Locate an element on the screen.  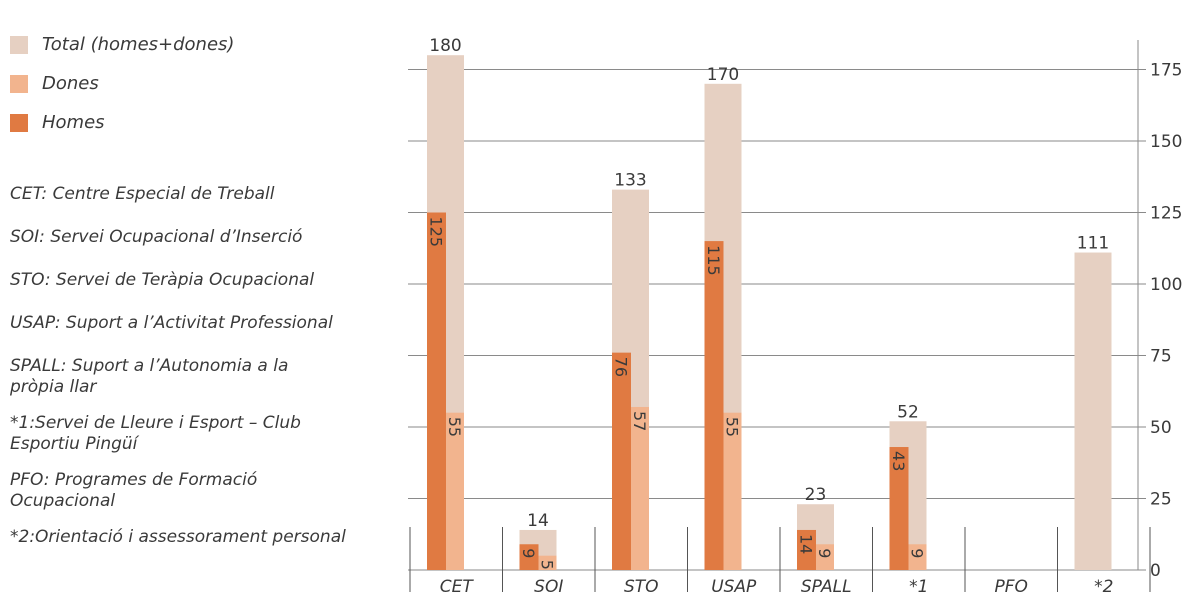
legend-label-dones: Dones is located at coordinates (70, 83).